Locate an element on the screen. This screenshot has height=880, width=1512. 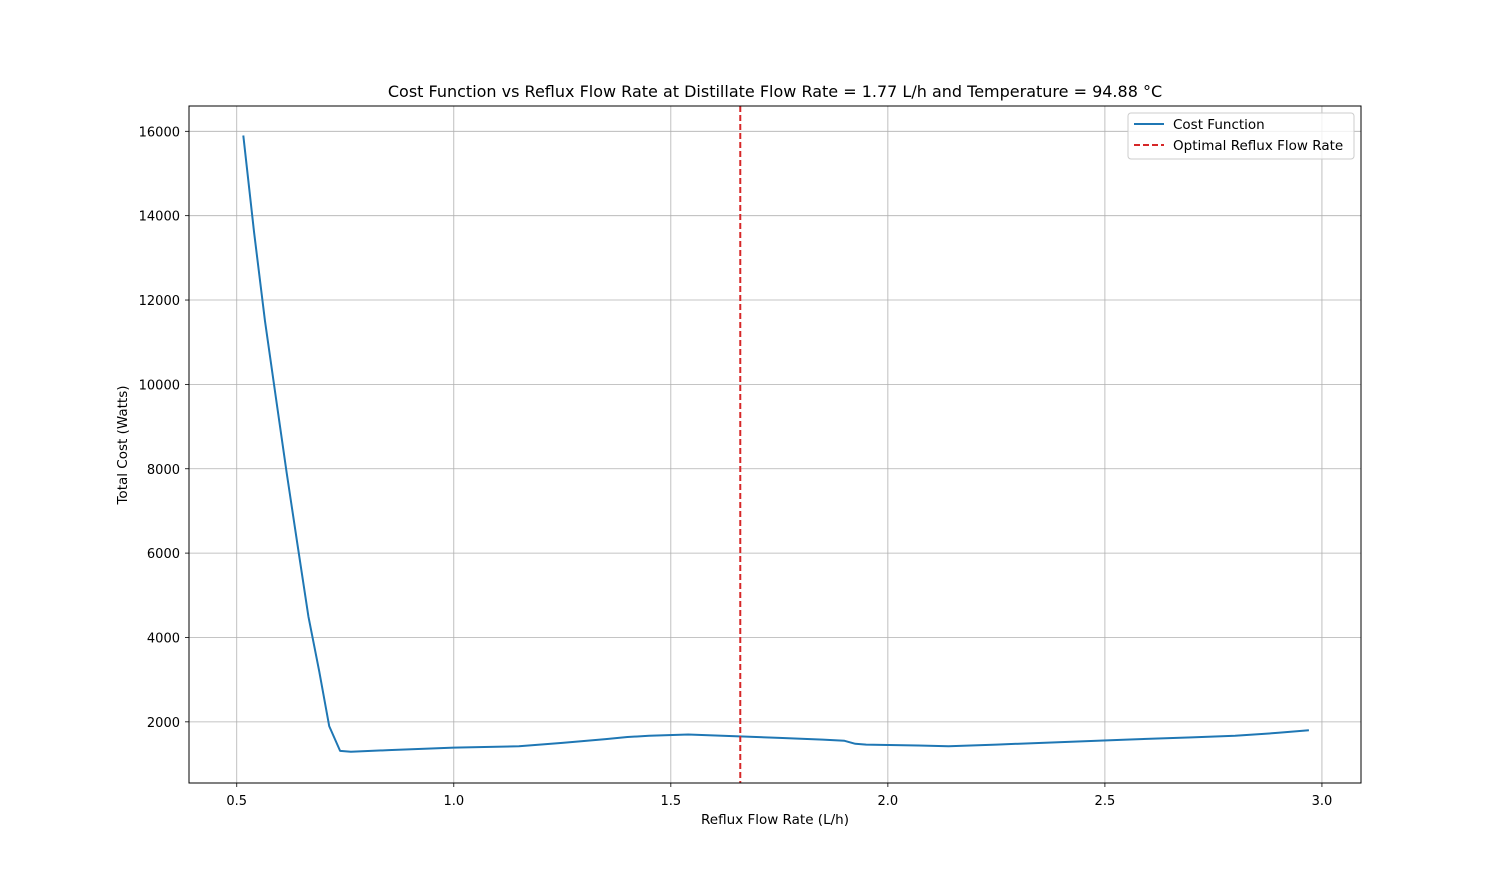
y-tick-label: 8000 is located at coordinates (163, 470).